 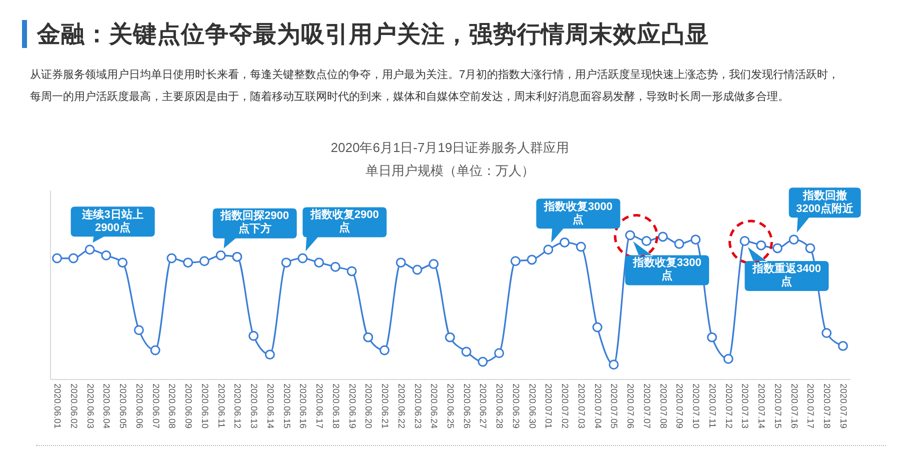 I want to click on x-tick-label: 2020.06.24, so click(x=434, y=406).